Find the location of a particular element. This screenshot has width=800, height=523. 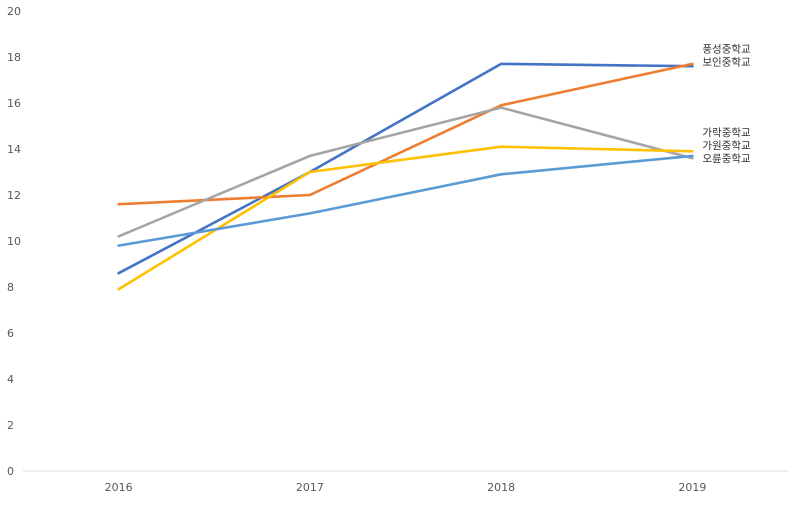

y-tick-label: 20 is located at coordinates (14, 11).